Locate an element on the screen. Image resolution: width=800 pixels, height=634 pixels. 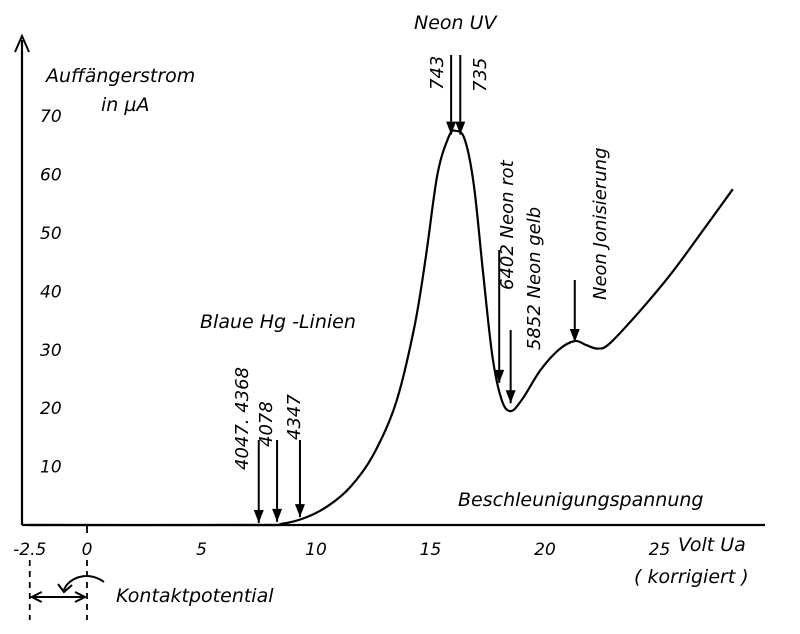
x-tick-label: 10 is located at coordinates (316, 550).